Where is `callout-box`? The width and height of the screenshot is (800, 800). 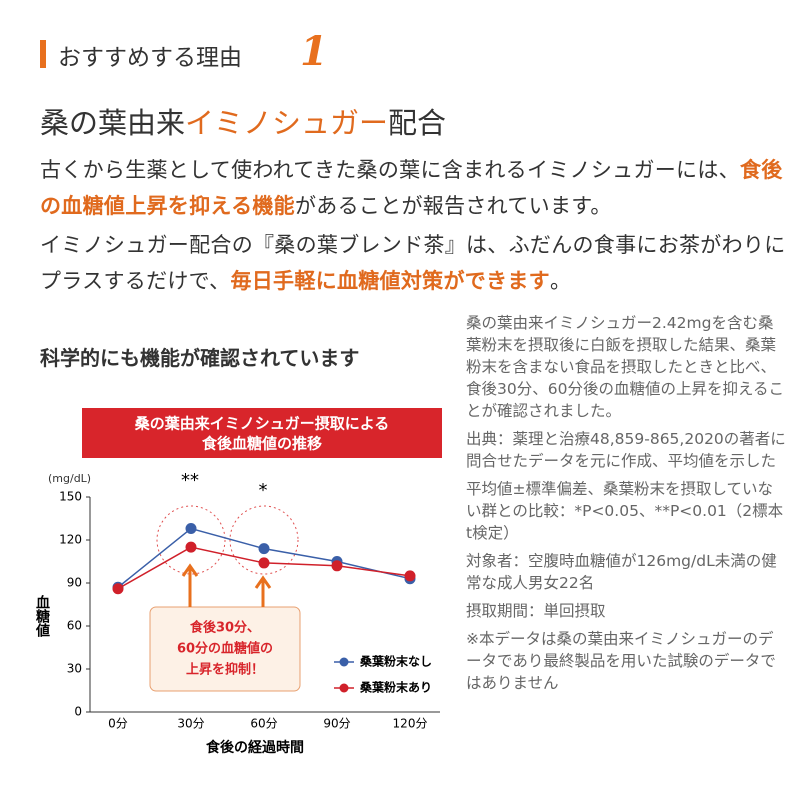 callout-box is located at coordinates (225, 649).